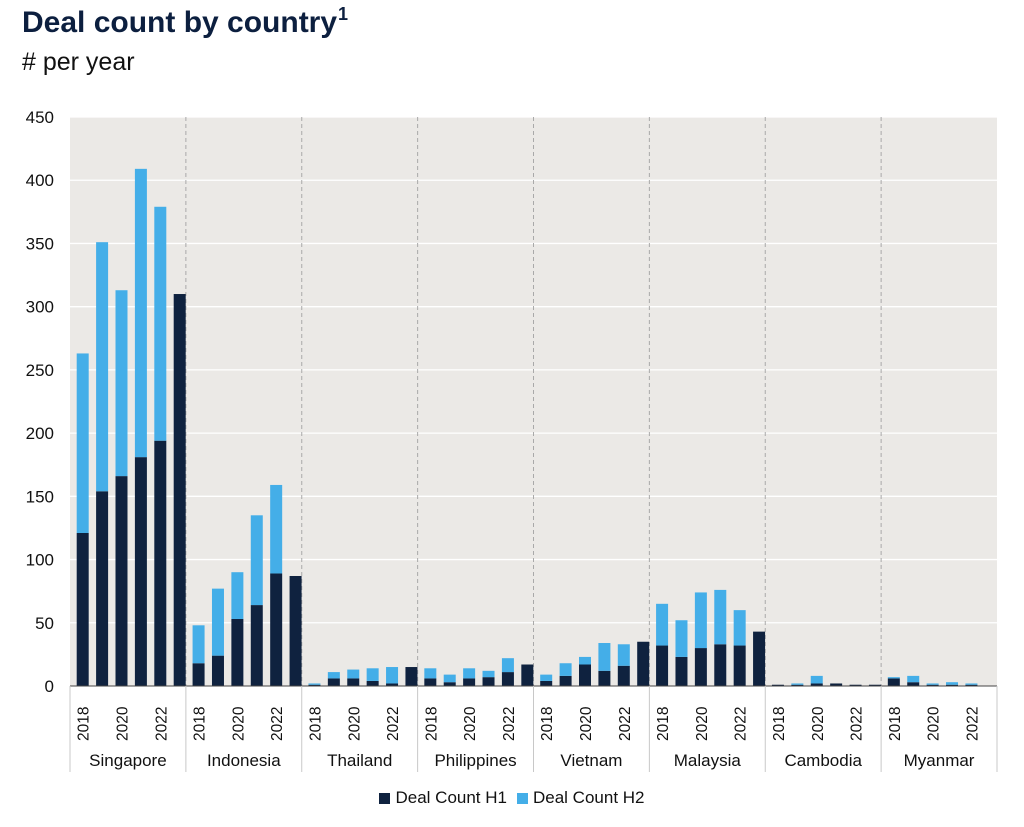 This screenshot has height=827, width=1024. I want to click on chart-legend: Deal Count H1 Deal Count H2, so click(512, 798).